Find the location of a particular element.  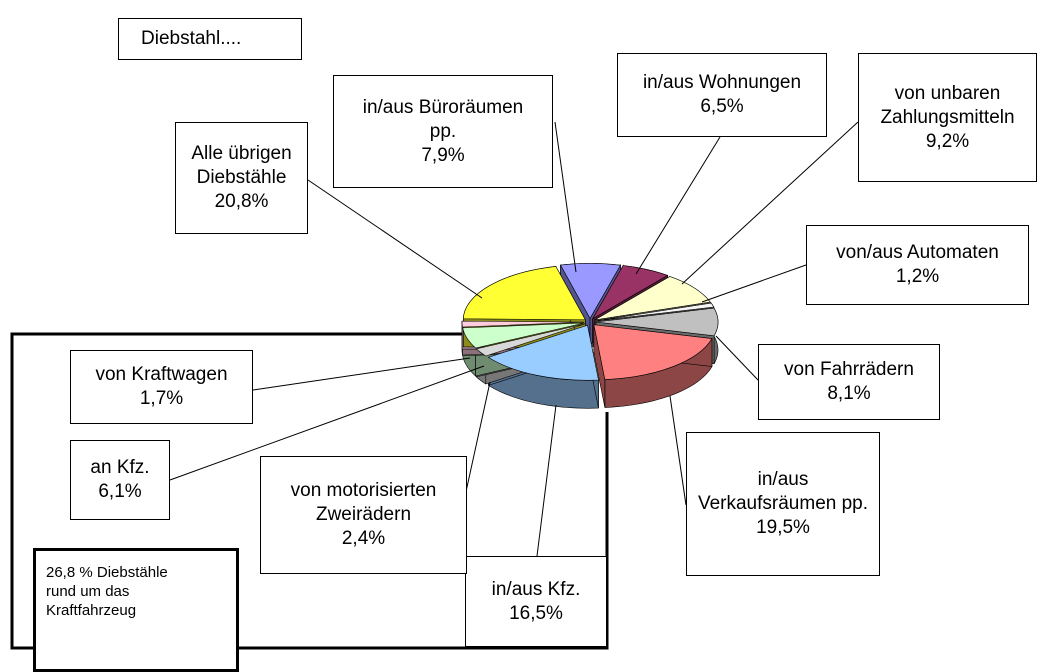

slice-label: von/aus Automaten is located at coordinates (917, 252).